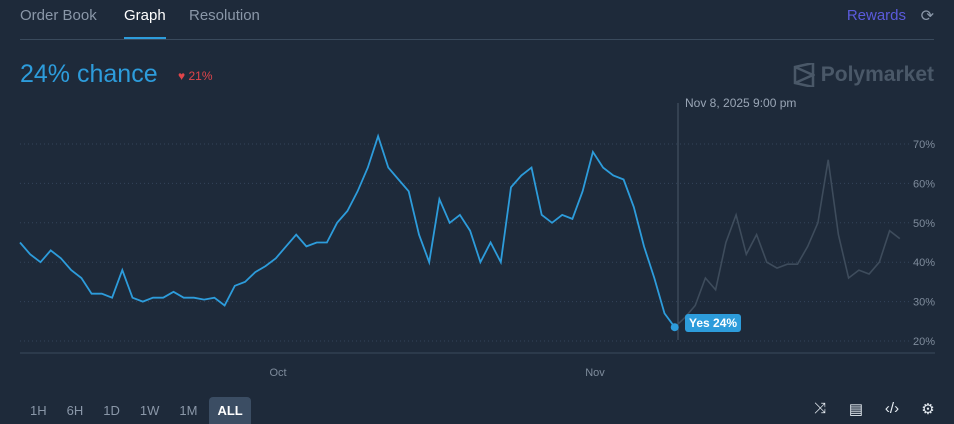 Image resolution: width=954 pixels, height=424 pixels. What do you see at coordinates (928, 409) in the screenshot?
I see `gear-icon: ⚙` at bounding box center [928, 409].